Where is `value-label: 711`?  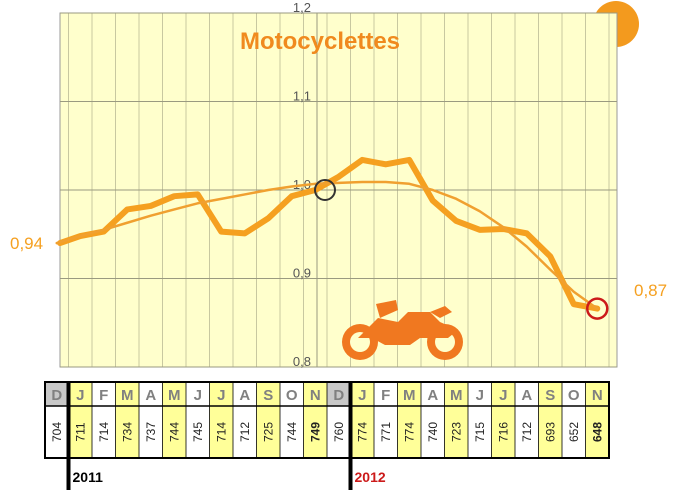
value-label: 711 is located at coordinates (80, 431).